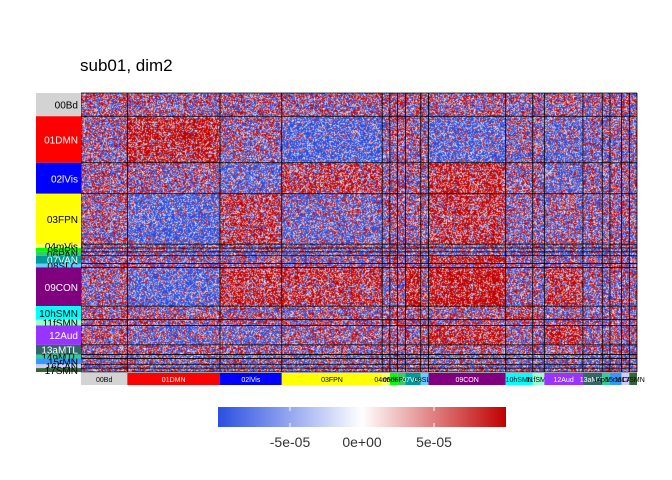 This screenshot has width=672, height=480. Describe the element at coordinates (290, 442) in the screenshot. I see `legend-tick-label: -5e-05` at that location.